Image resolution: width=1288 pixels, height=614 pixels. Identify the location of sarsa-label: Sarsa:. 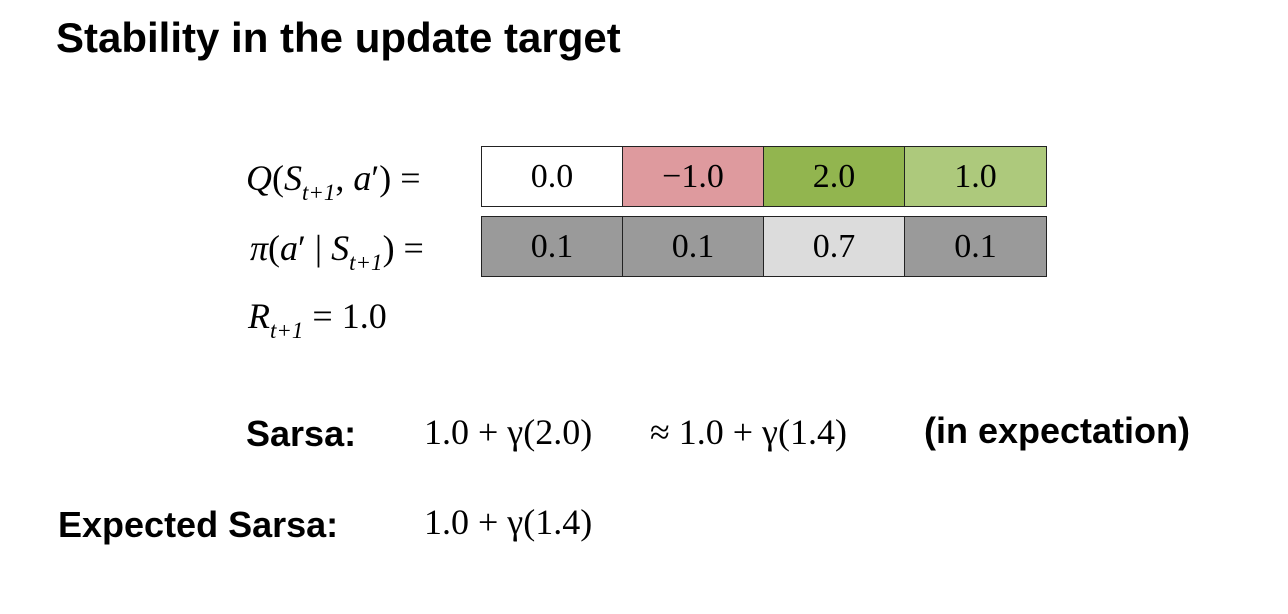
(301, 433).